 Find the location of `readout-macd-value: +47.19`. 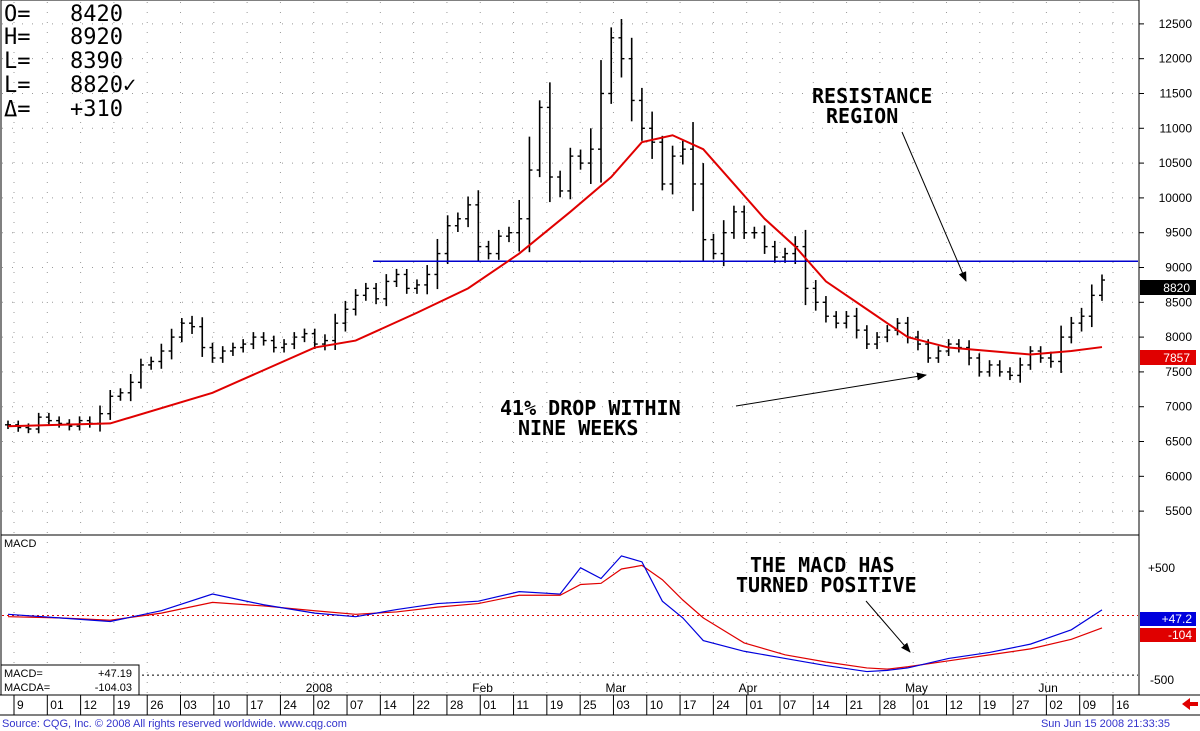

readout-macd-value: +47.19 is located at coordinates (115, 674).